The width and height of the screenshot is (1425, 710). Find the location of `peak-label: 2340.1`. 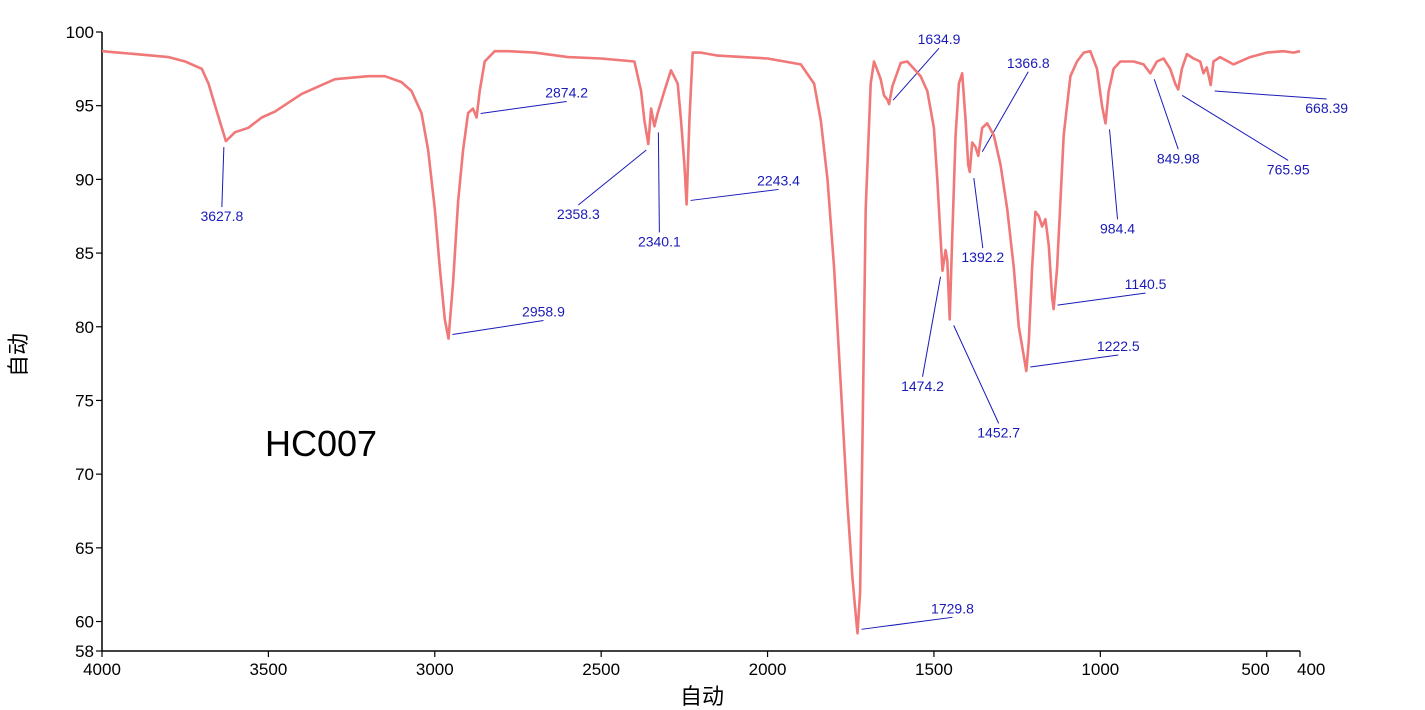

peak-label: 2340.1 is located at coordinates (659, 241).